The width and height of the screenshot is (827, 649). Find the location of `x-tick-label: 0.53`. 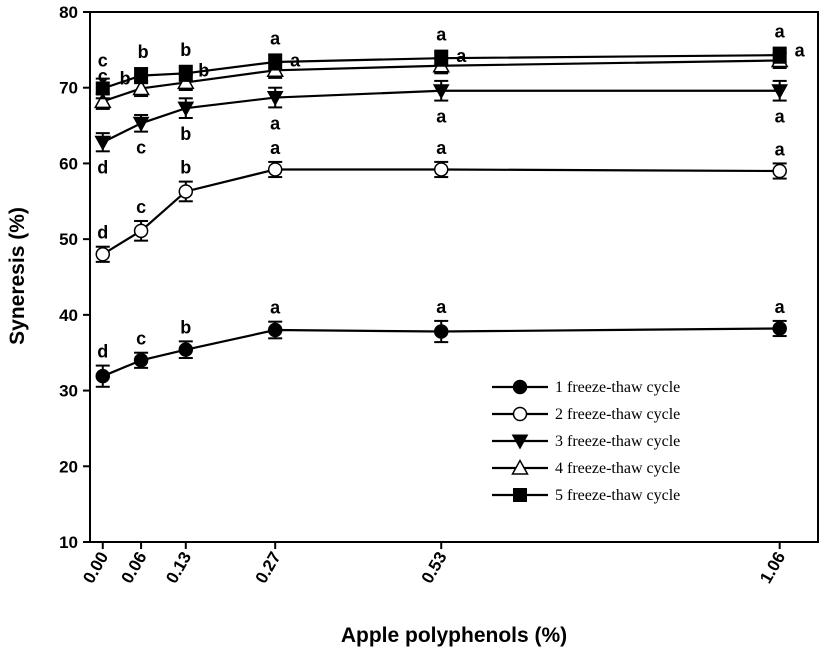

x-tick-label: 0.53 is located at coordinates (434, 568).